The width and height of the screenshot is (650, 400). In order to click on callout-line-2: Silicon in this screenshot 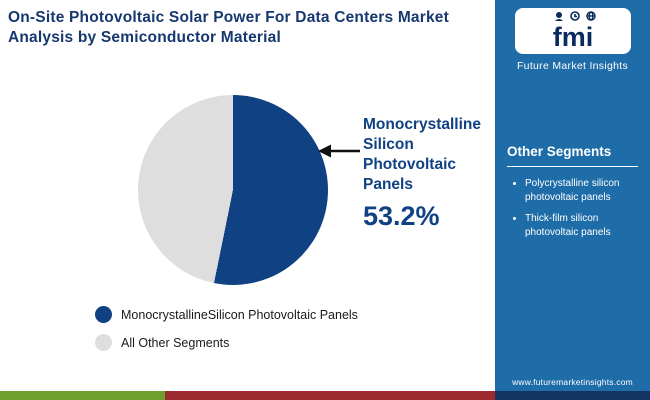, I will do `click(388, 144)`.